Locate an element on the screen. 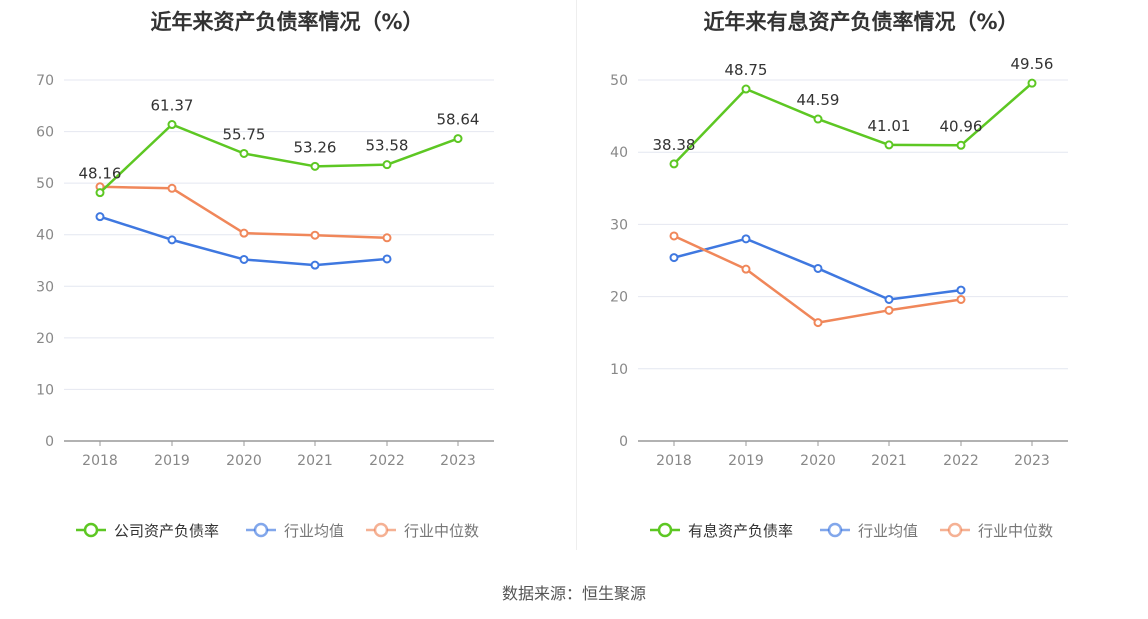 The image size is (1148, 619). data-label: 44.59 is located at coordinates (818, 100).